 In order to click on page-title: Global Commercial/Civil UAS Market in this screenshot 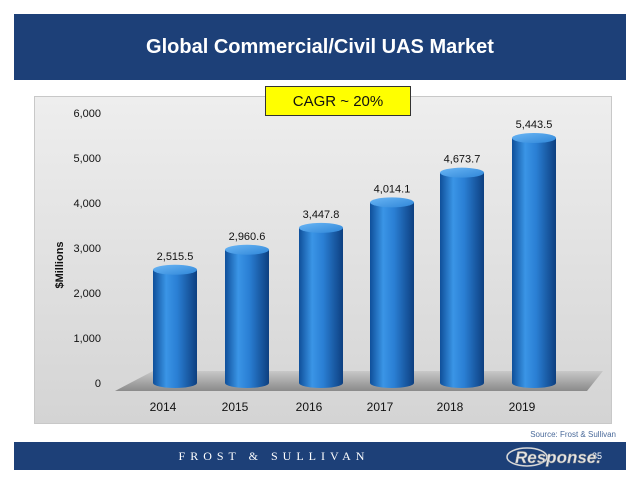, I will do `click(320, 46)`.